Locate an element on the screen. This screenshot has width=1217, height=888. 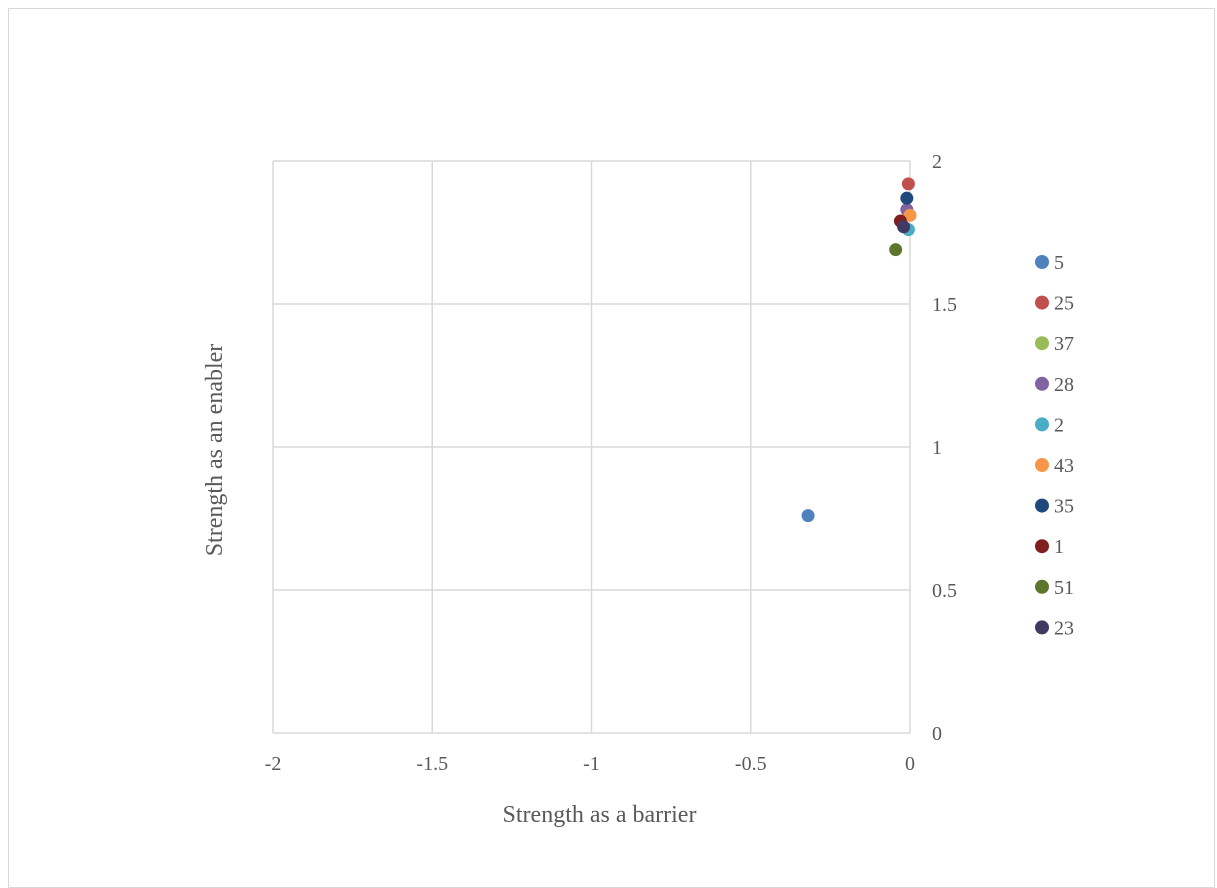
legend-label: 5 is located at coordinates (1059, 263).